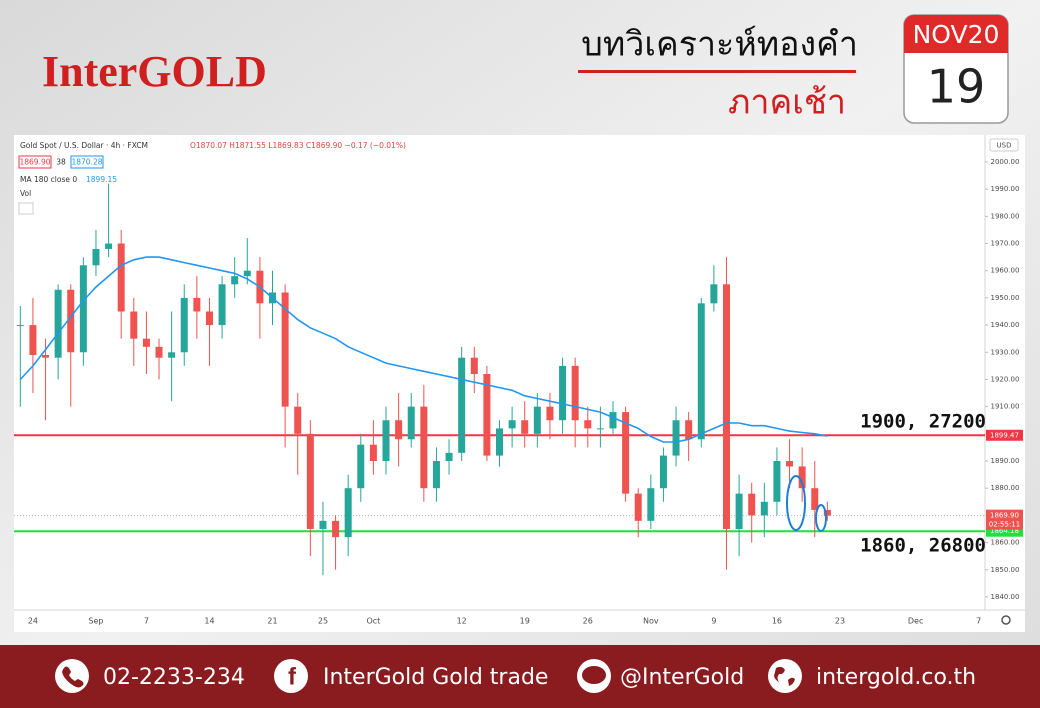 The width and height of the screenshot is (1040, 708). What do you see at coordinates (1005, 271) in the screenshot?
I see `y-tick-label: 1960.00` at bounding box center [1005, 271].